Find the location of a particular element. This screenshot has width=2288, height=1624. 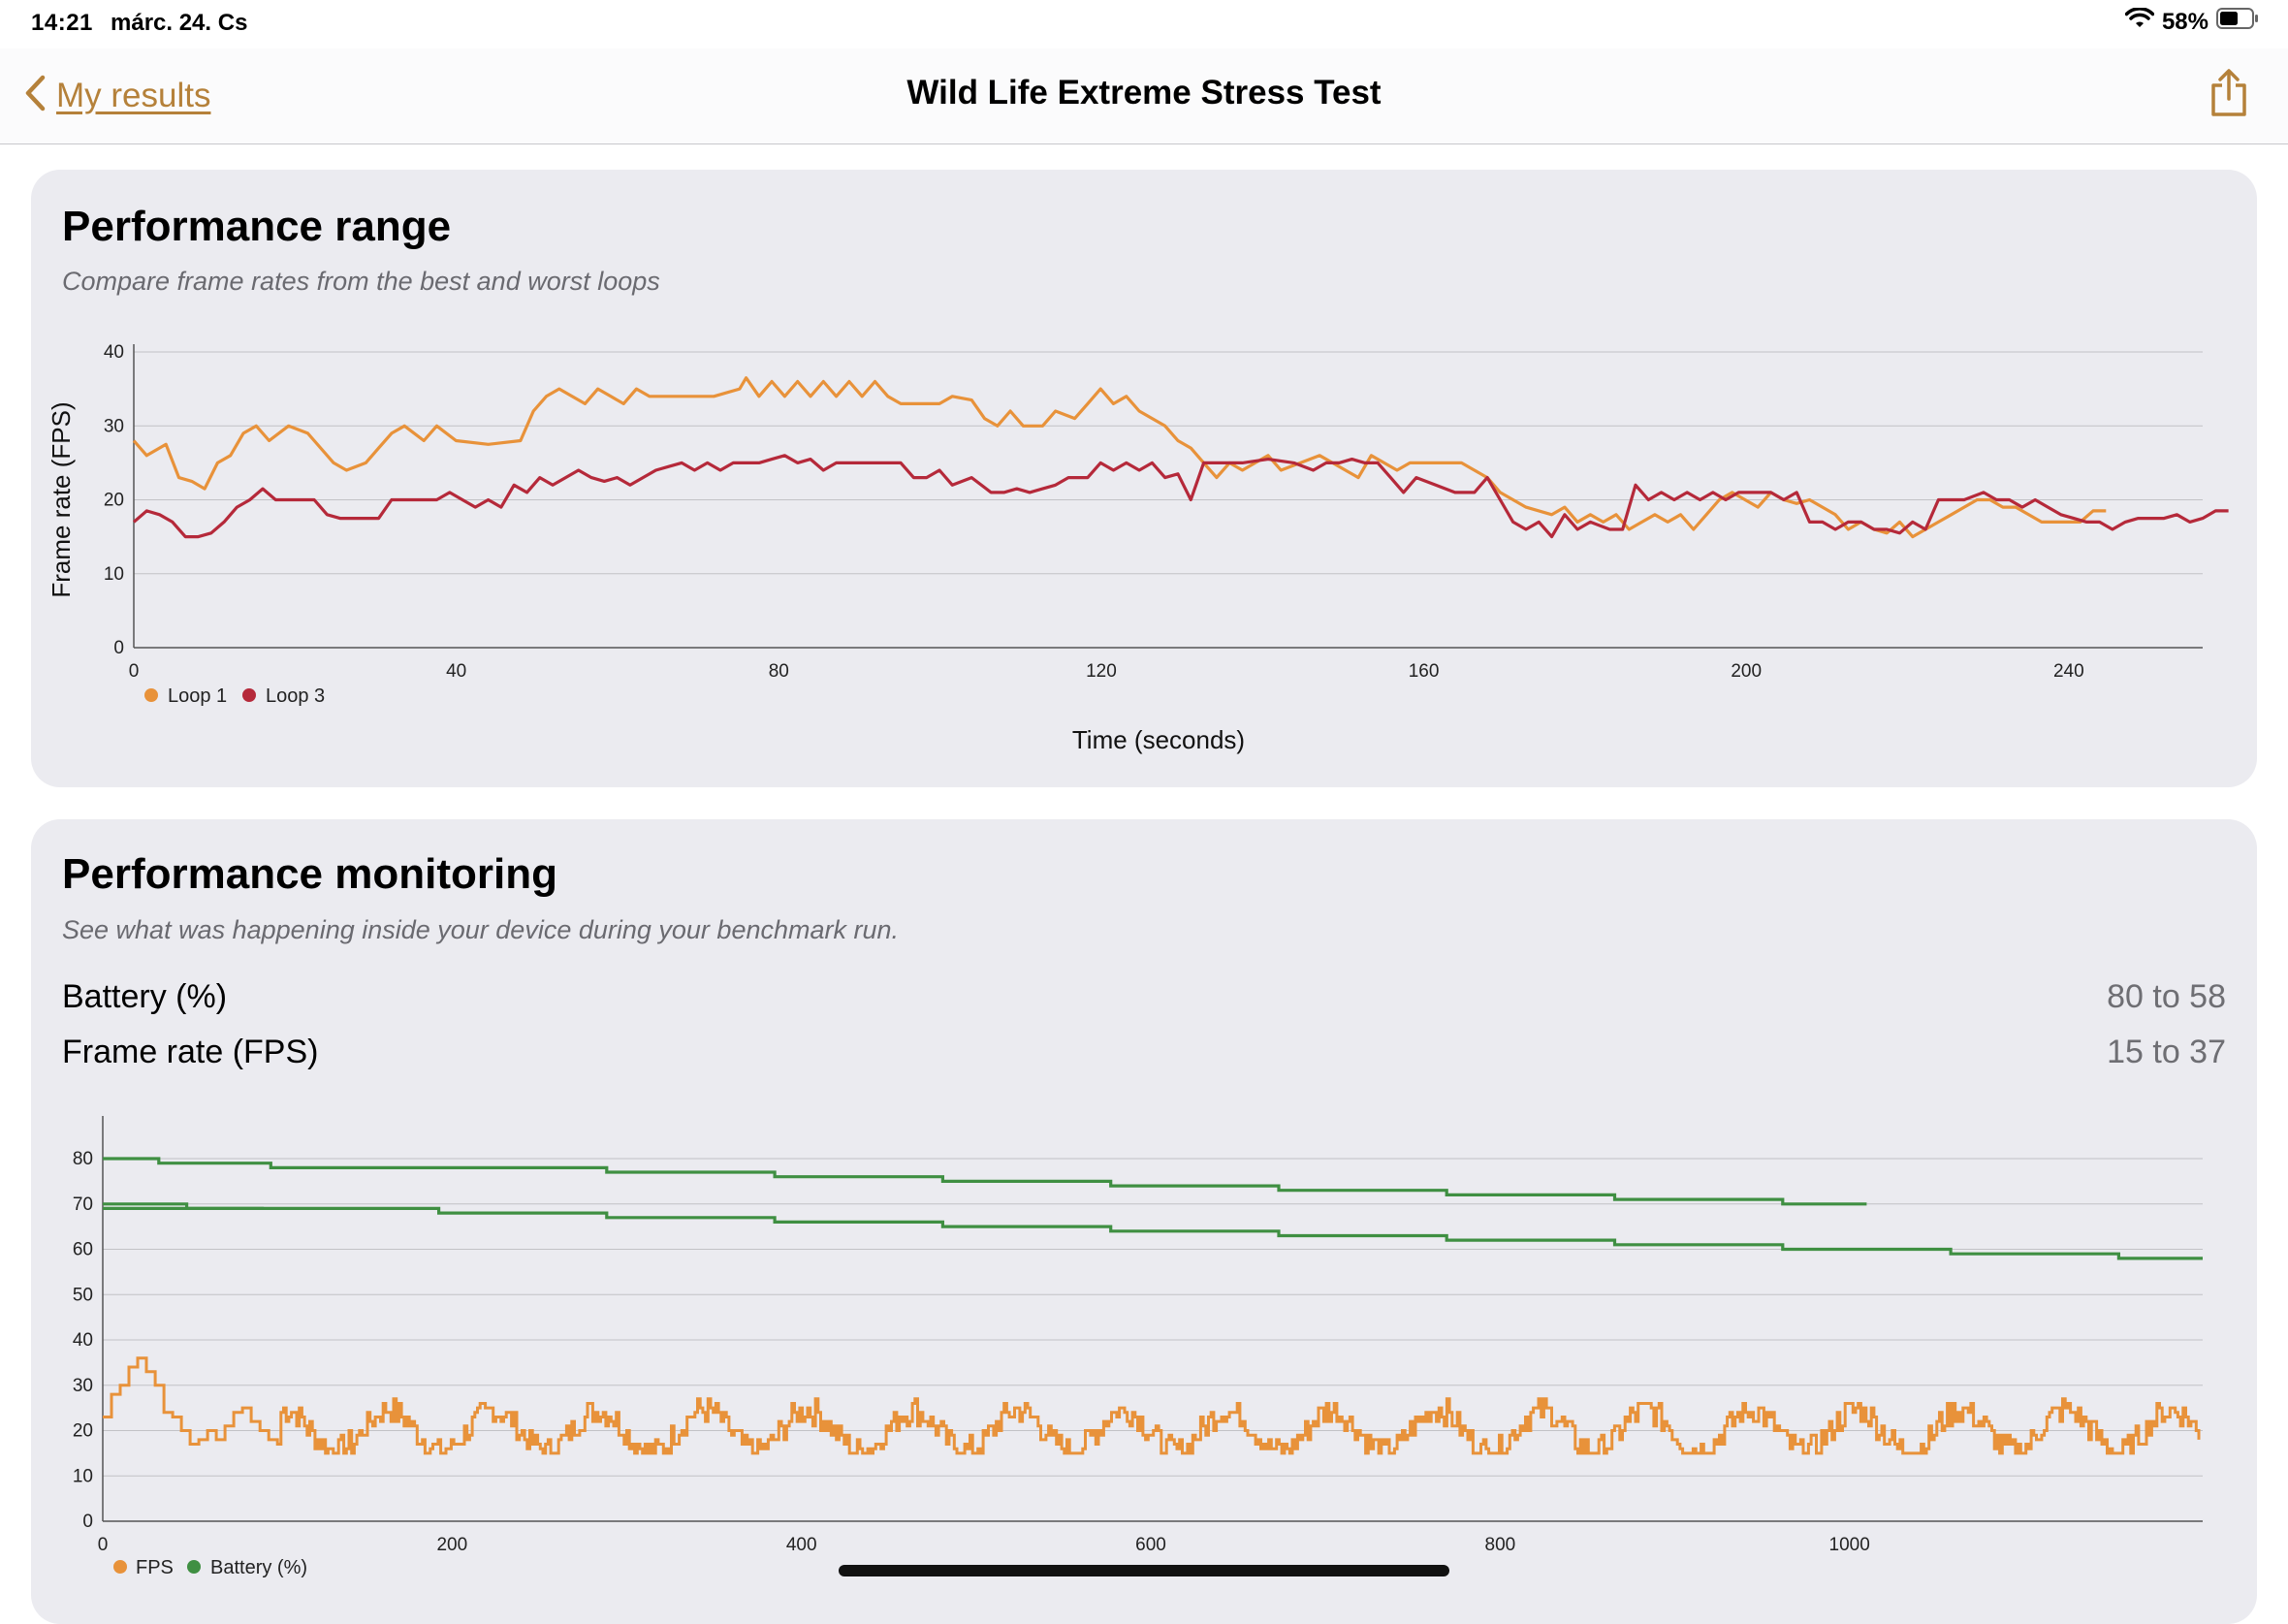

x-tick-label: 800 is located at coordinates (1500, 1545).